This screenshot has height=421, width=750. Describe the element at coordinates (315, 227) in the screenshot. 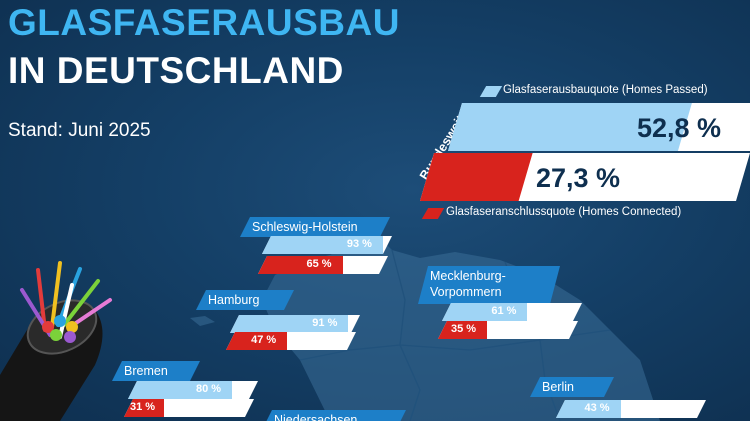

I see `state-label-schleswig-holstein: Schleswig-Holstein` at that location.